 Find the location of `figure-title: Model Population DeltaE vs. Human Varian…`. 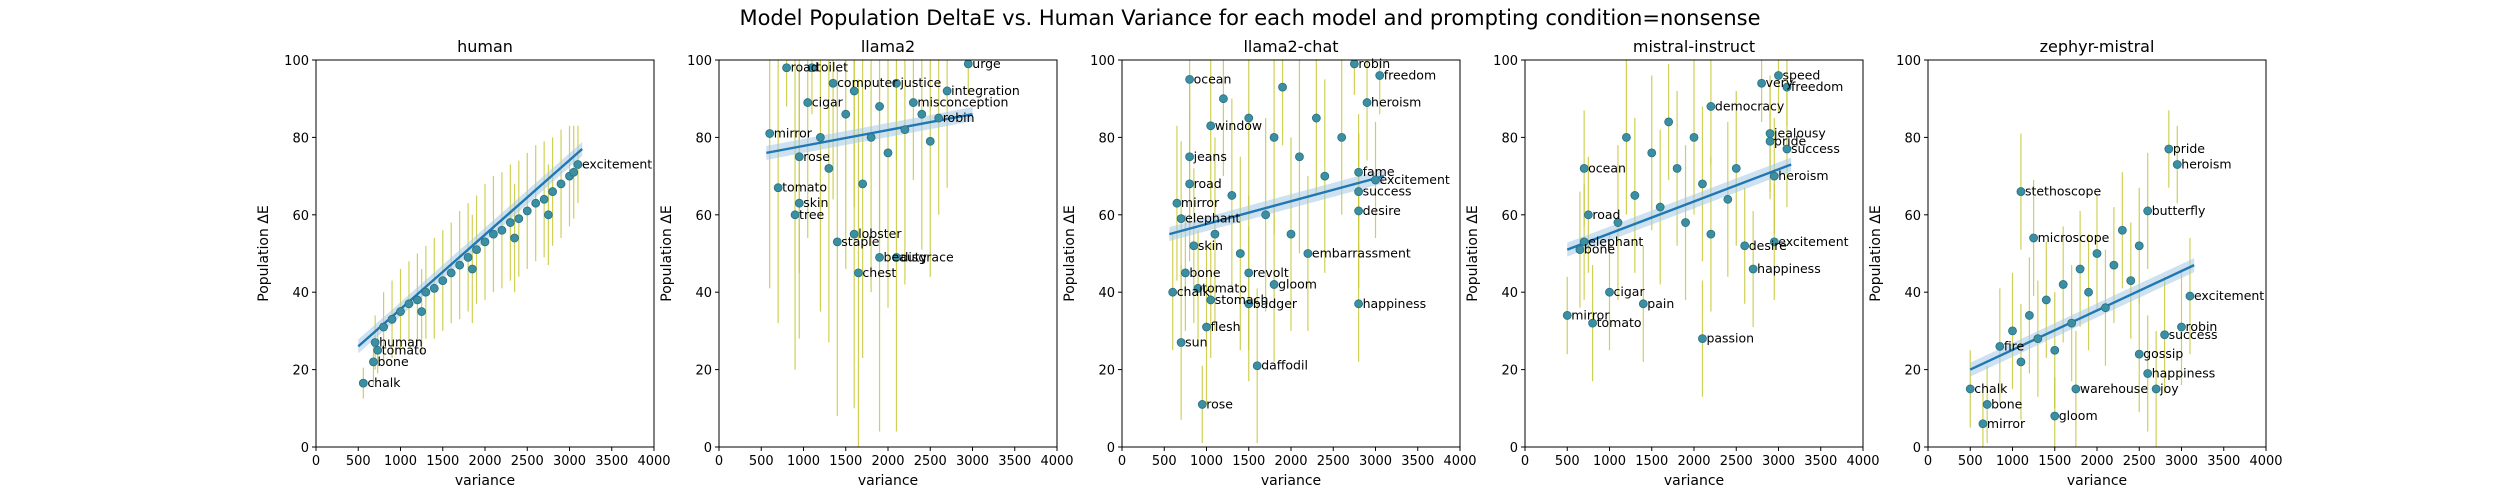

figure-title: Model Population DeltaE vs. Human Varian… is located at coordinates (1249, 18).